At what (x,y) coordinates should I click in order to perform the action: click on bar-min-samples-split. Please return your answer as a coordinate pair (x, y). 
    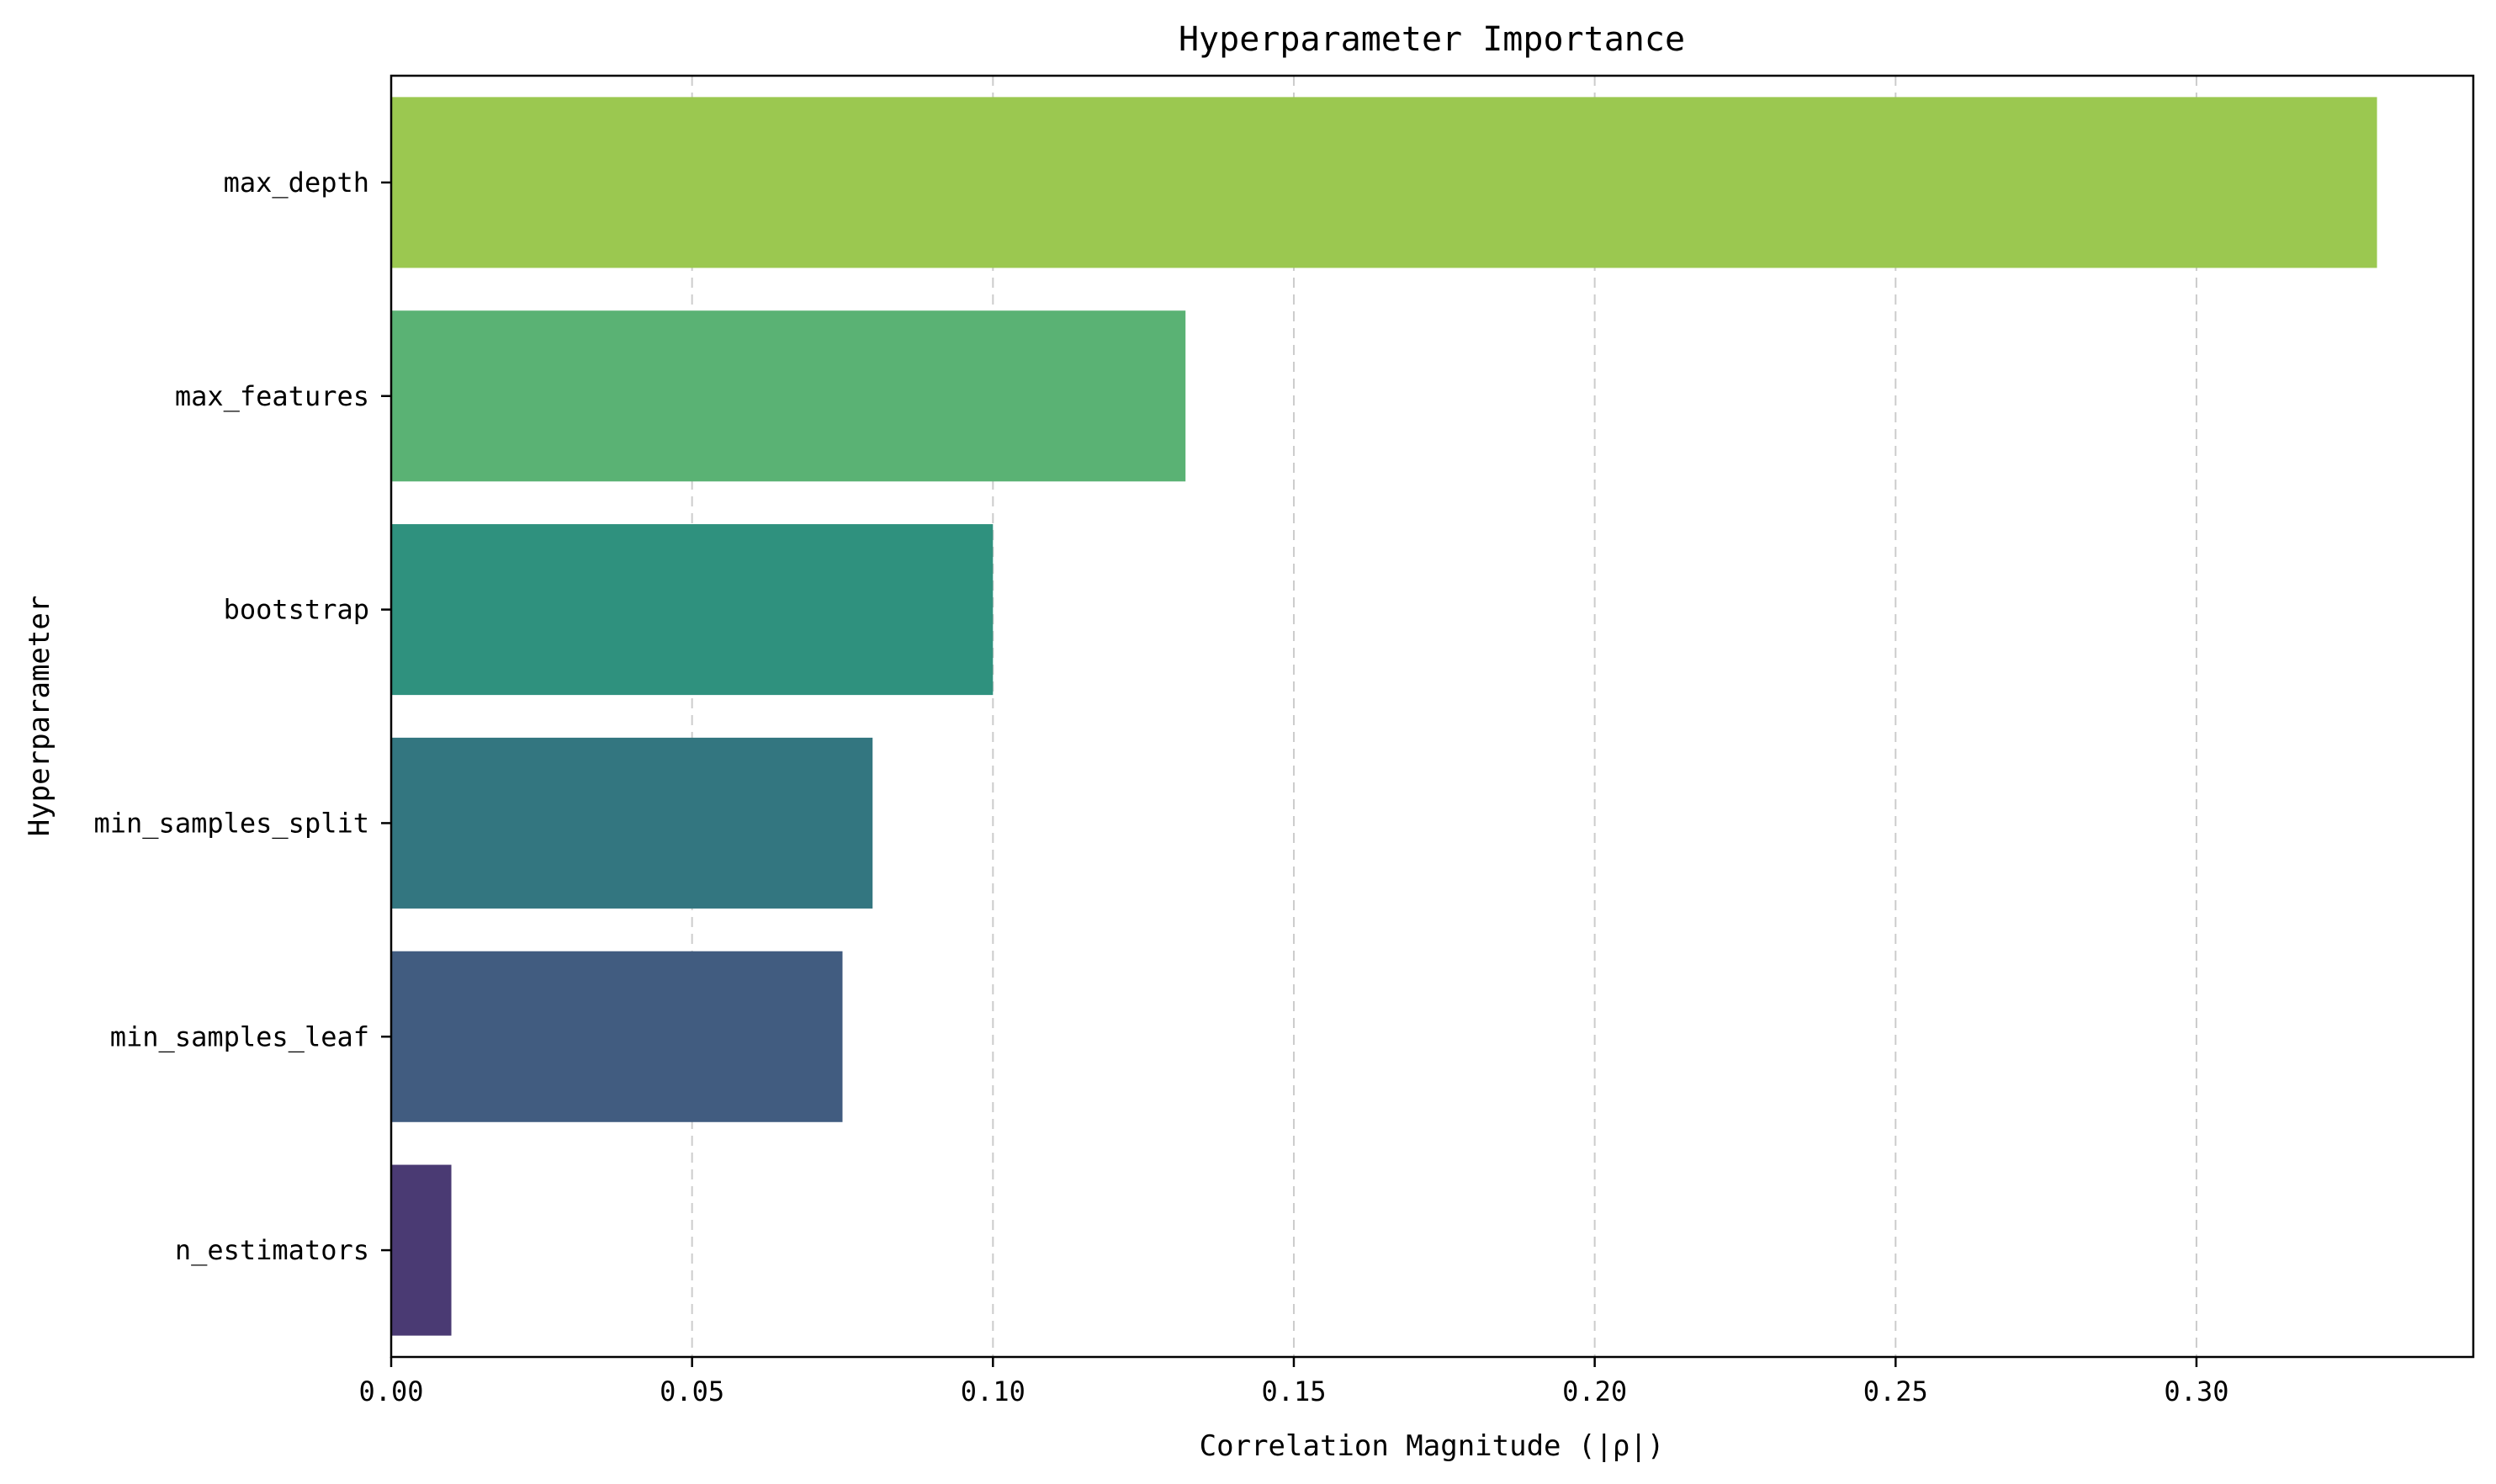
    Looking at the image, I should click on (632, 823).